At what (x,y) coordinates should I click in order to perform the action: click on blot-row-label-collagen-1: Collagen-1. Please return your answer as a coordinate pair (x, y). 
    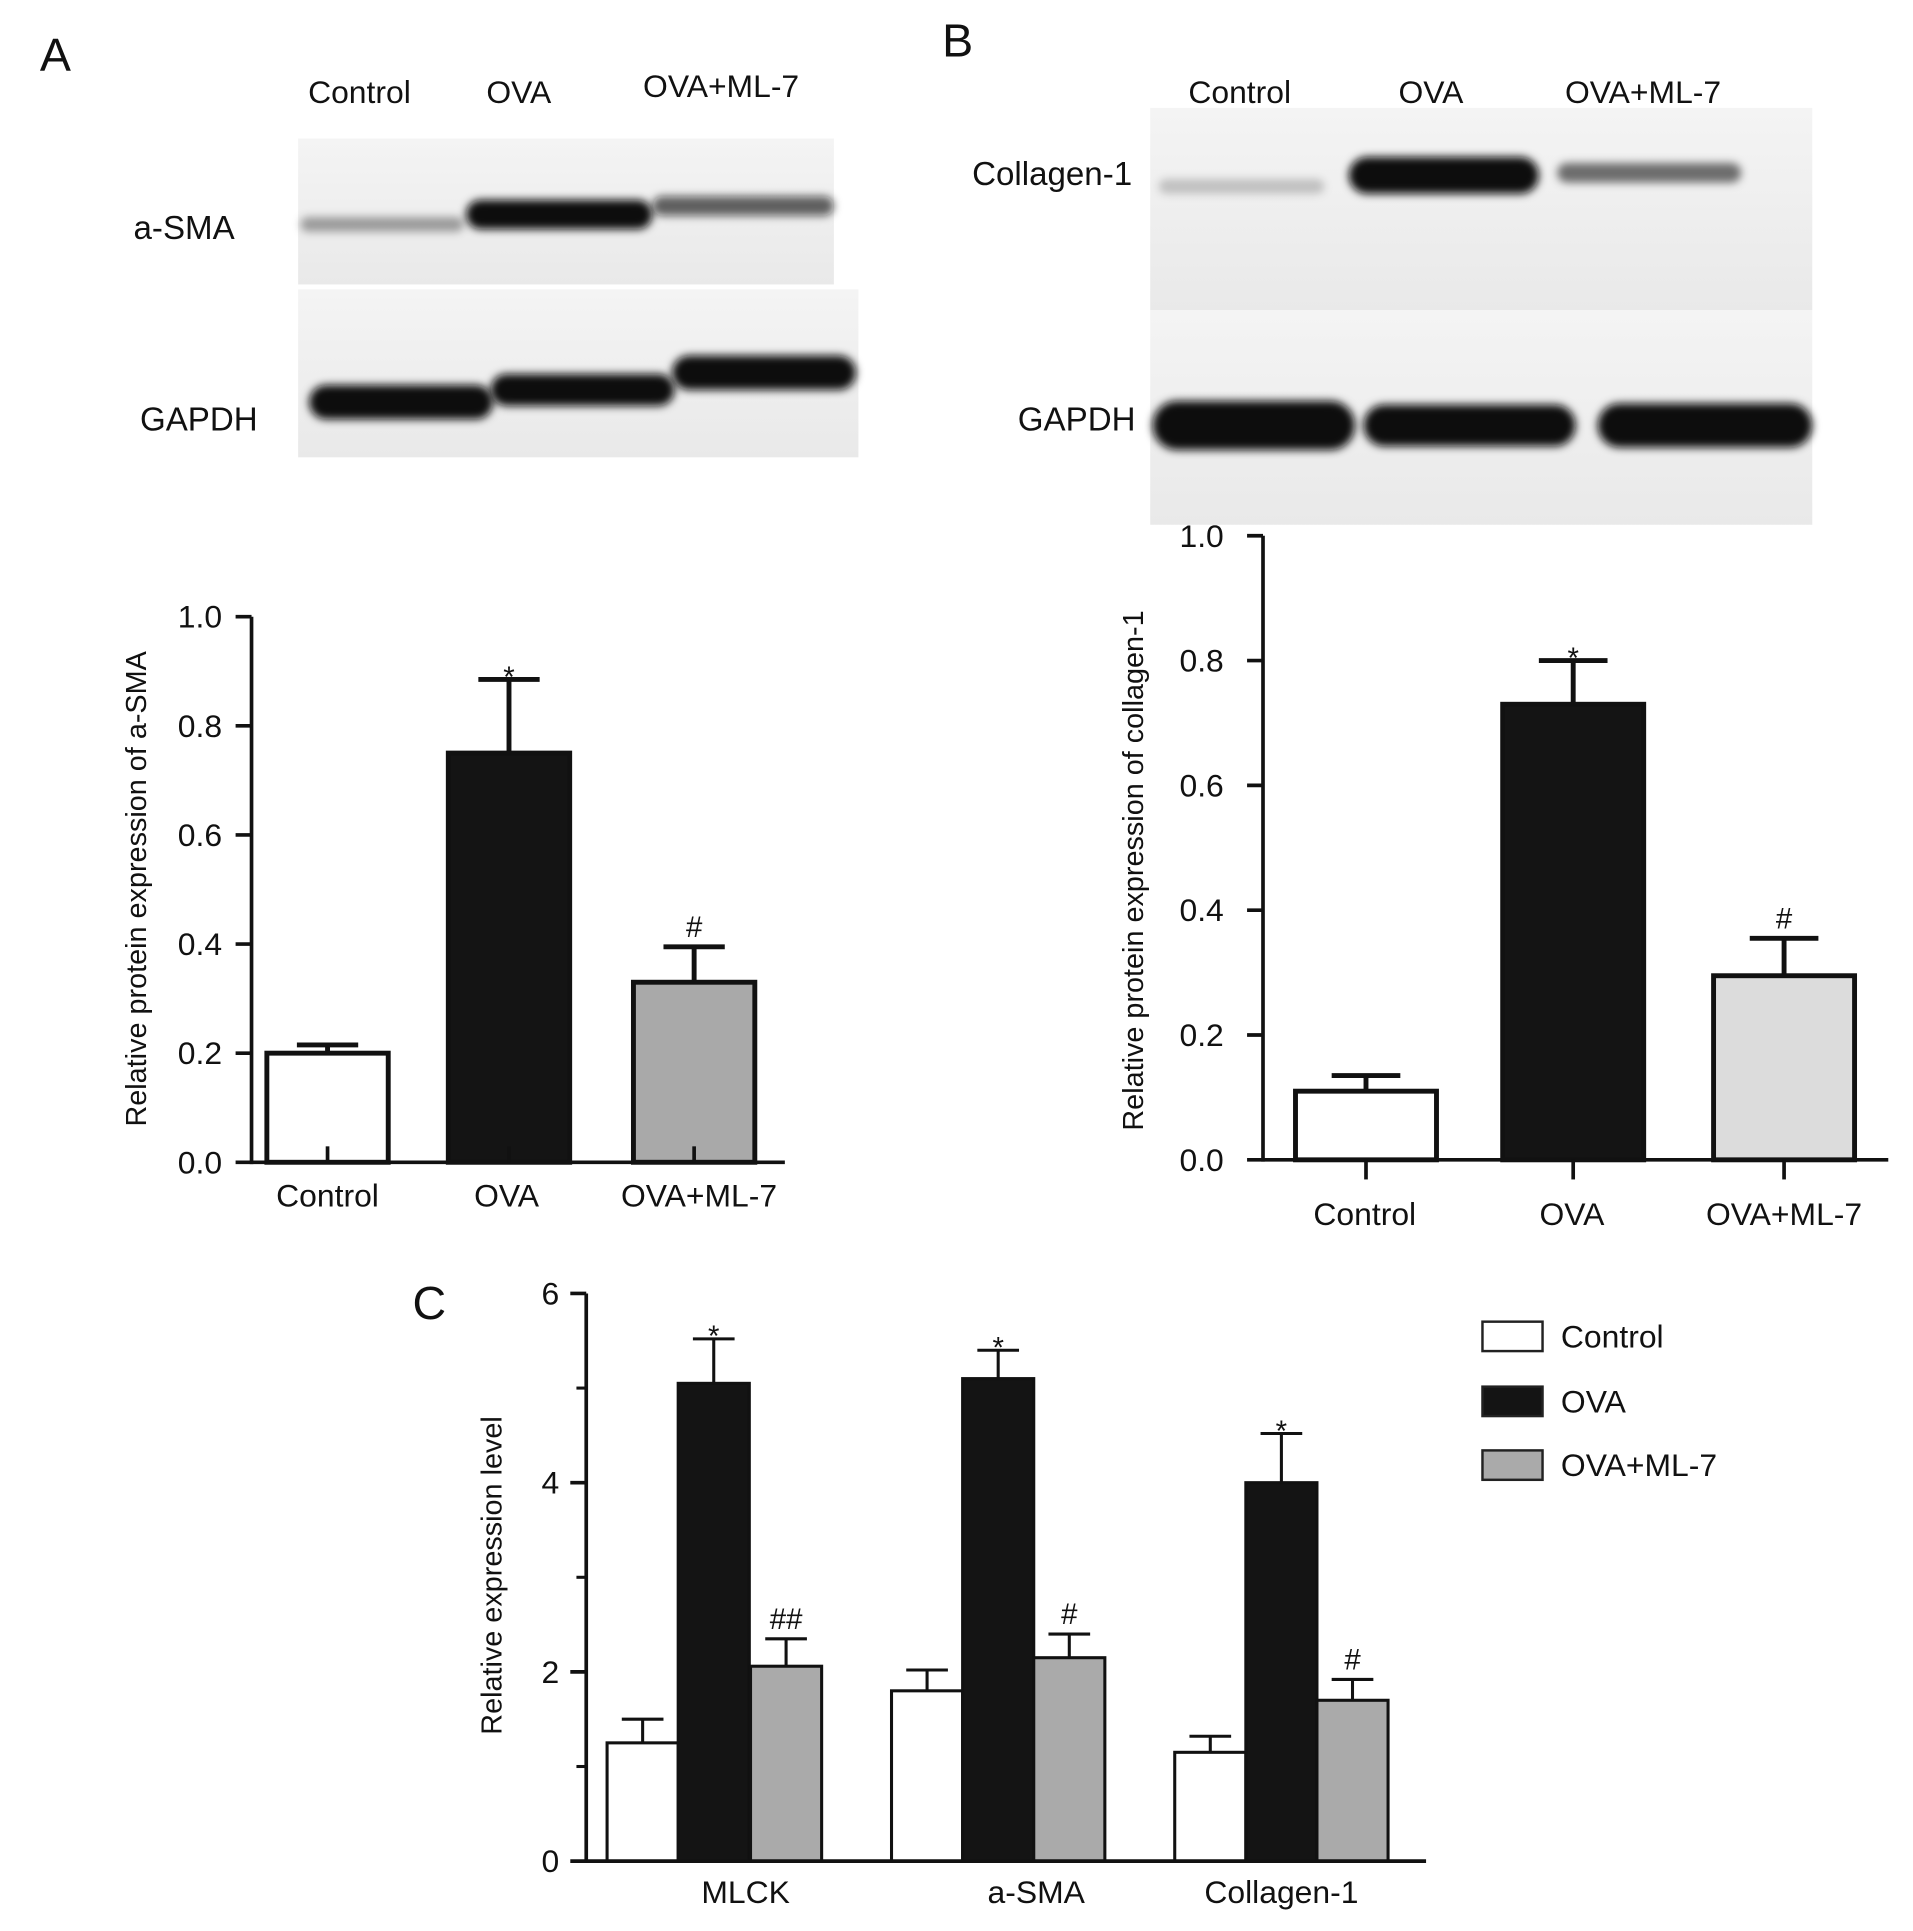
    Looking at the image, I should click on (1052, 174).